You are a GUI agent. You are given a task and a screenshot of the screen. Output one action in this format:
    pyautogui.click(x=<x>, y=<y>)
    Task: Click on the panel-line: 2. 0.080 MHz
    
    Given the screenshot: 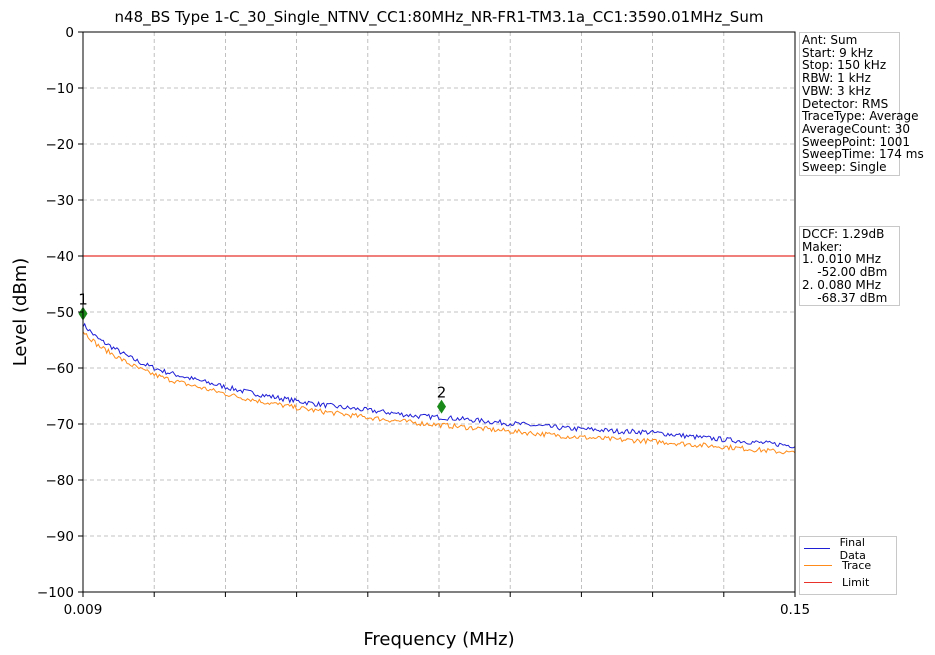 What is the action you would take?
    pyautogui.click(x=842, y=284)
    